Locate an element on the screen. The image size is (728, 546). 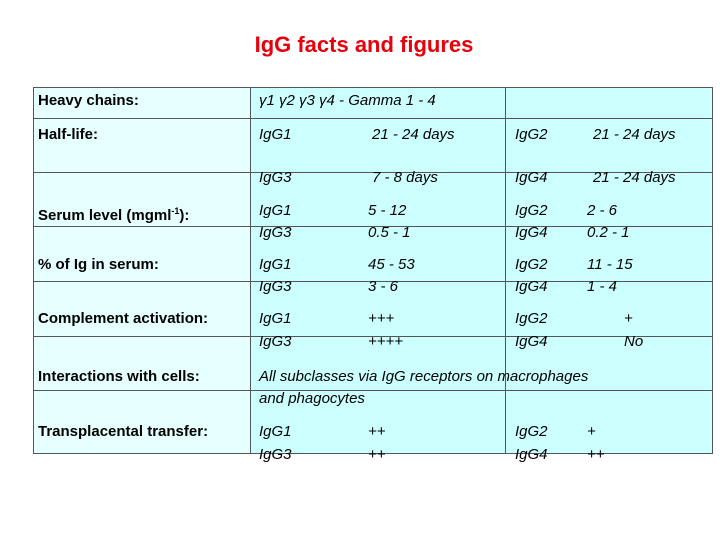
label-text: Interactions with cells: is located at coordinates (119, 376).